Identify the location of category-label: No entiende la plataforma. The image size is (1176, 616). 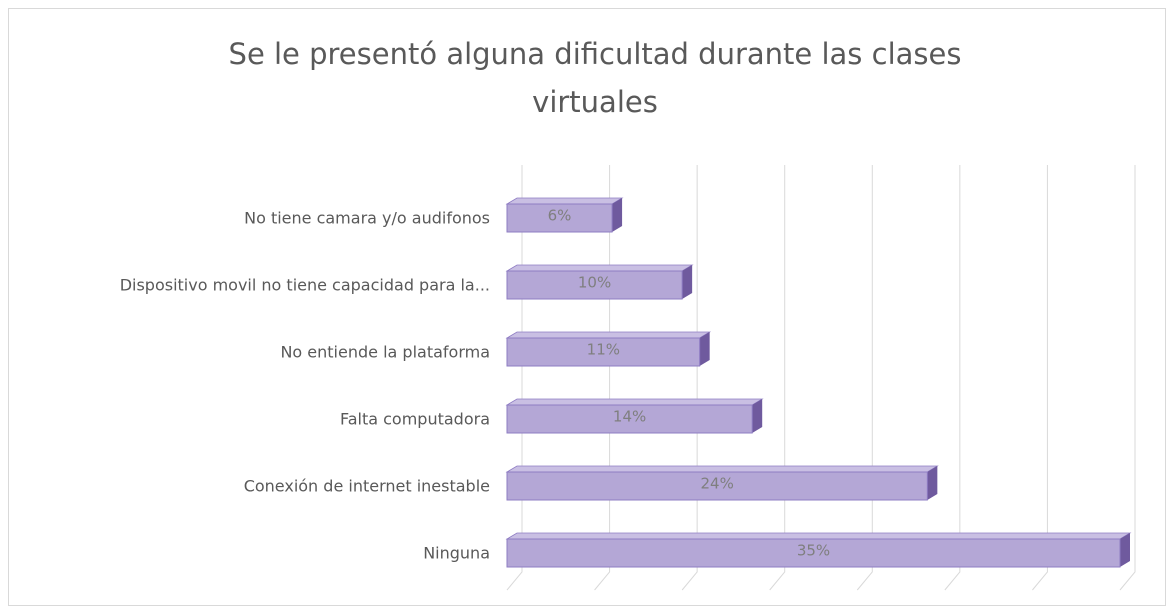
(385, 352).